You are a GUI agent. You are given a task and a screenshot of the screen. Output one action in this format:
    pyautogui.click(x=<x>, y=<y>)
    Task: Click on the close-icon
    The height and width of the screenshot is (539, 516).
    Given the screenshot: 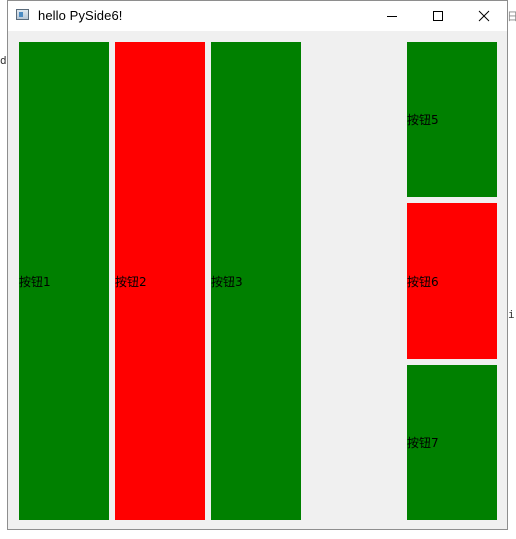 What is the action you would take?
    pyautogui.click(x=484, y=16)
    